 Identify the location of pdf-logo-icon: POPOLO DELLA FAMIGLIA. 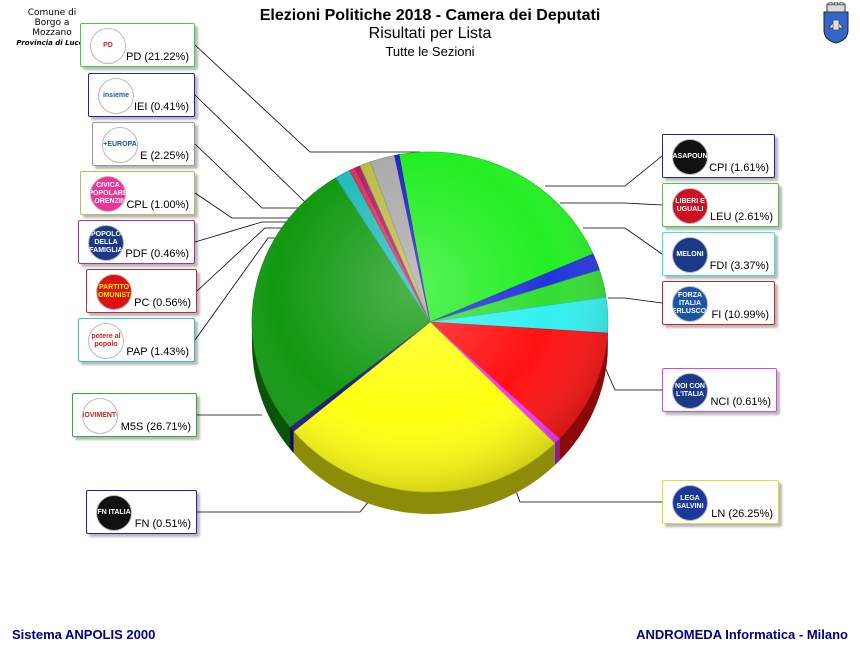
(106, 243).